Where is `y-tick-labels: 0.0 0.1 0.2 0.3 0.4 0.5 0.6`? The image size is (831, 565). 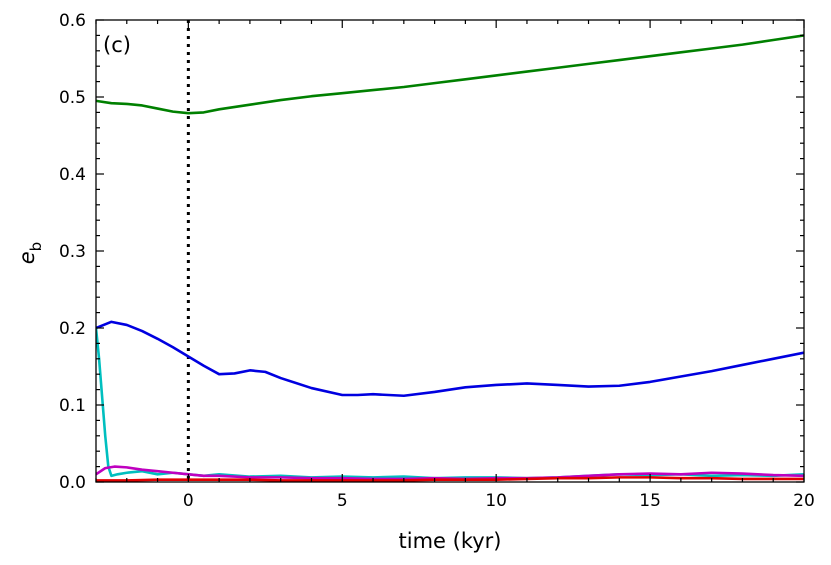
y-tick-labels: 0.0 0.1 0.2 0.3 0.4 0.5 0.6 is located at coordinates (72, 252).